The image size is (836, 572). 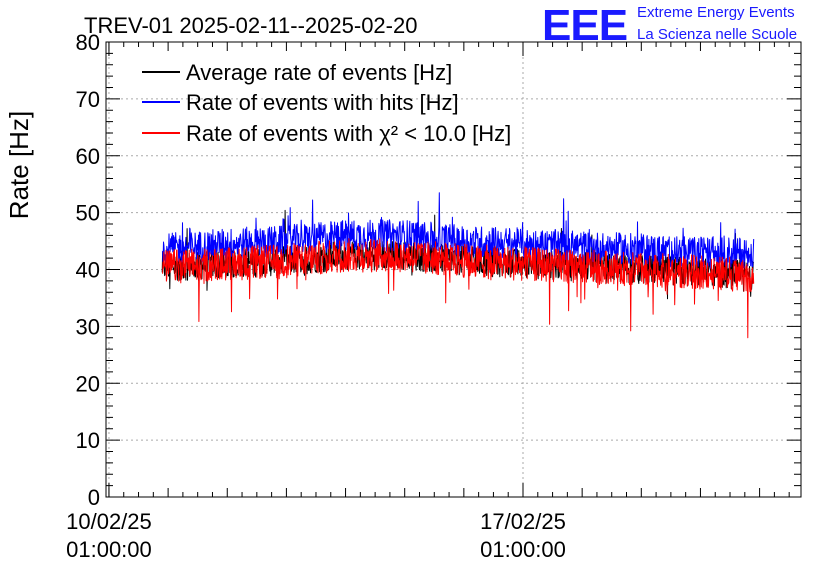 I want to click on y-tick-label: 80, so click(x=88, y=42).